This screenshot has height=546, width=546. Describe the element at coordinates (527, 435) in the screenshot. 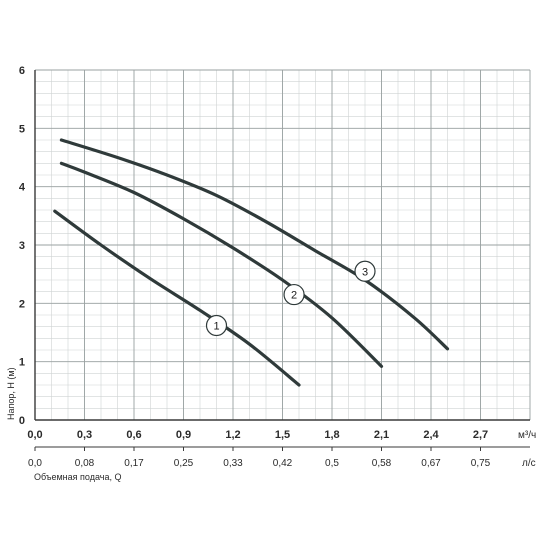

I see `x-unit-primary: м³/ч` at that location.